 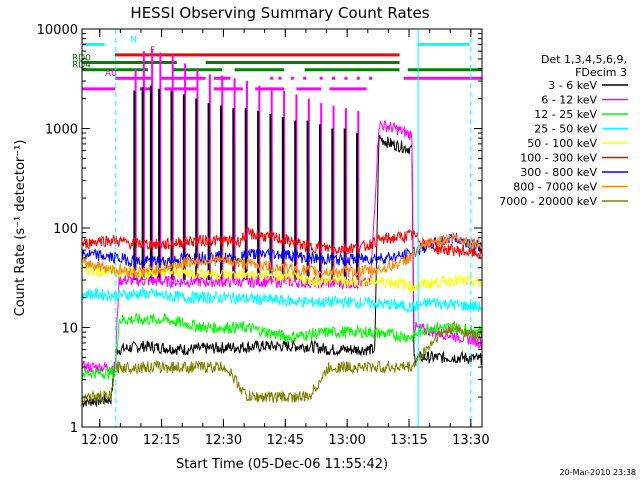 I want to click on x-tick-label: 13:15, so click(x=408, y=440).